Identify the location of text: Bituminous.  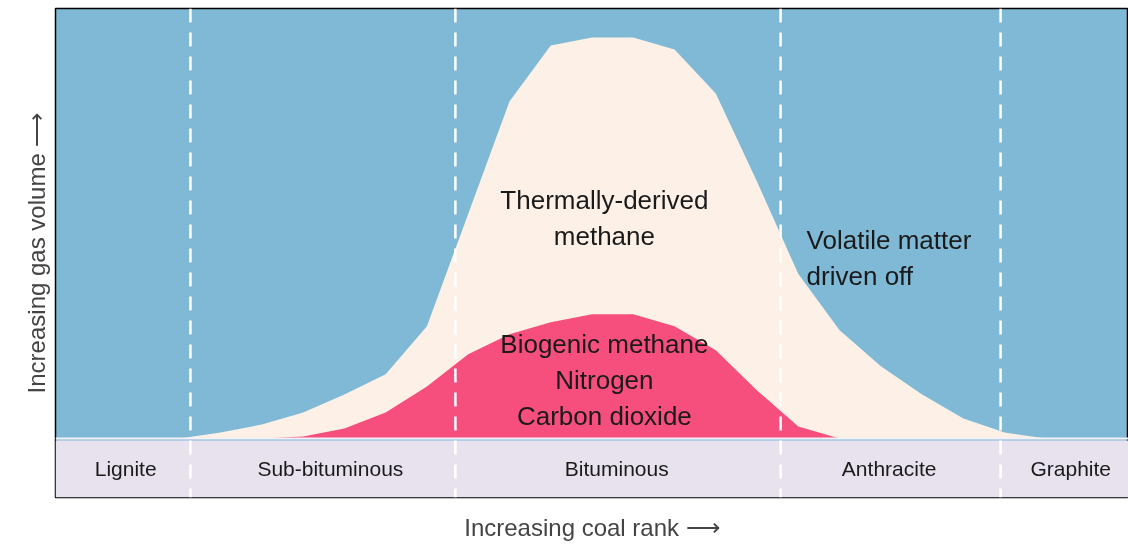
(616, 469).